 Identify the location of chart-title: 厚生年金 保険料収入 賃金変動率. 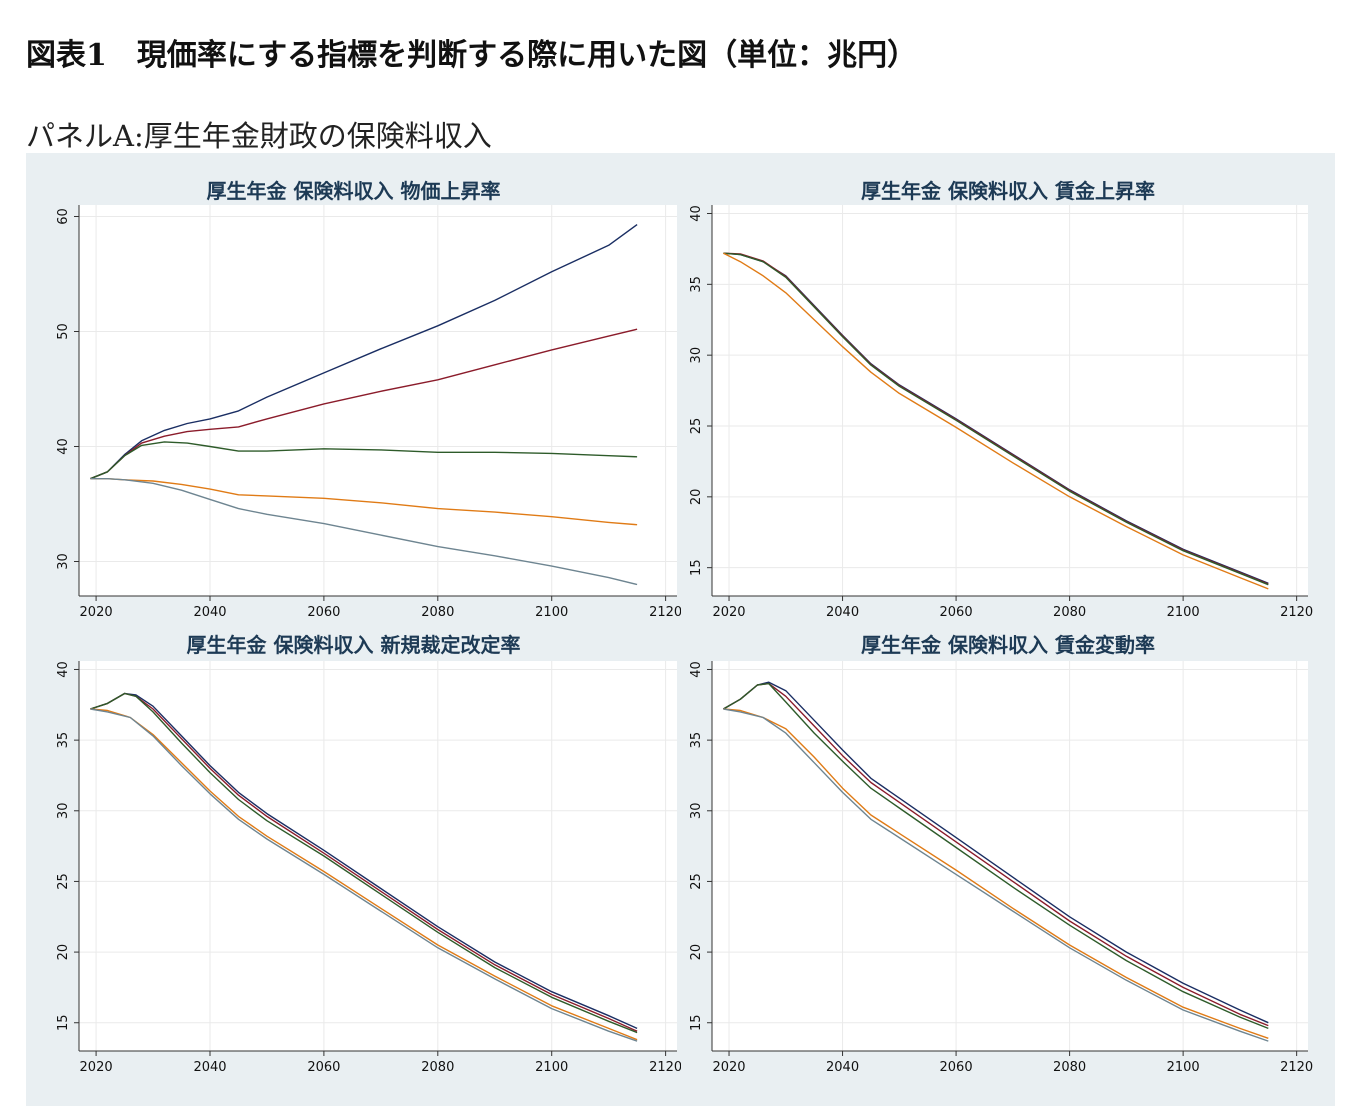
(1008, 645).